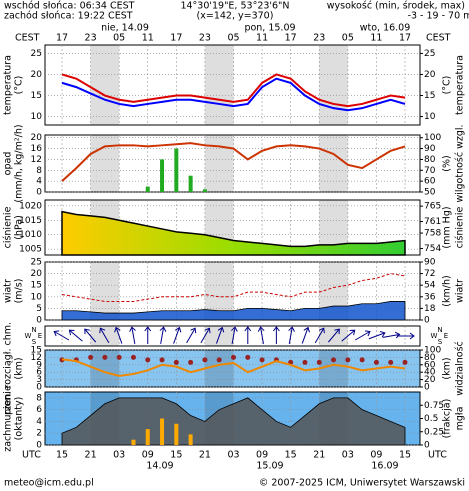  Describe the element at coordinates (19, 419) in the screenshot. I see `left-axis-unit: (oktanty)` at that location.